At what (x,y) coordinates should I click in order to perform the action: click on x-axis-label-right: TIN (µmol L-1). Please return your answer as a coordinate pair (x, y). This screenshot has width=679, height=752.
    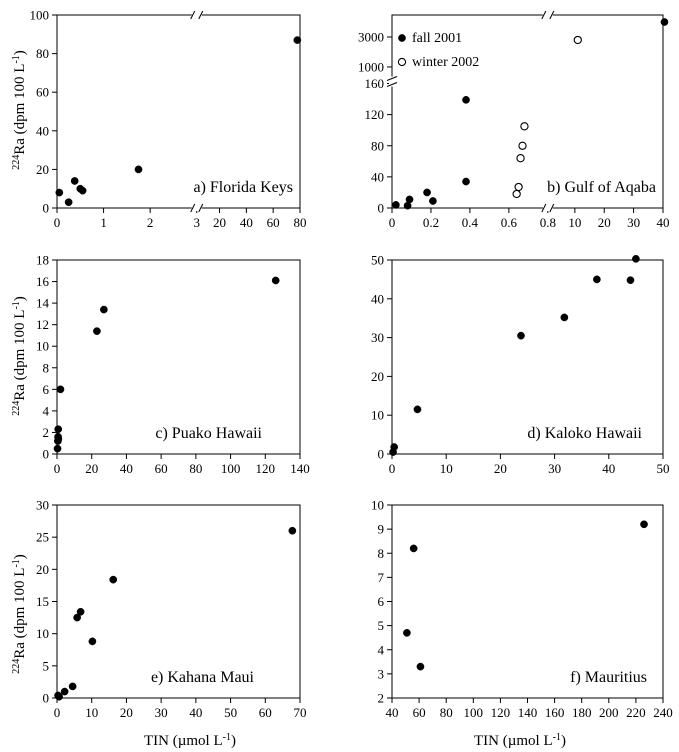
    Looking at the image, I should click on (520, 740).